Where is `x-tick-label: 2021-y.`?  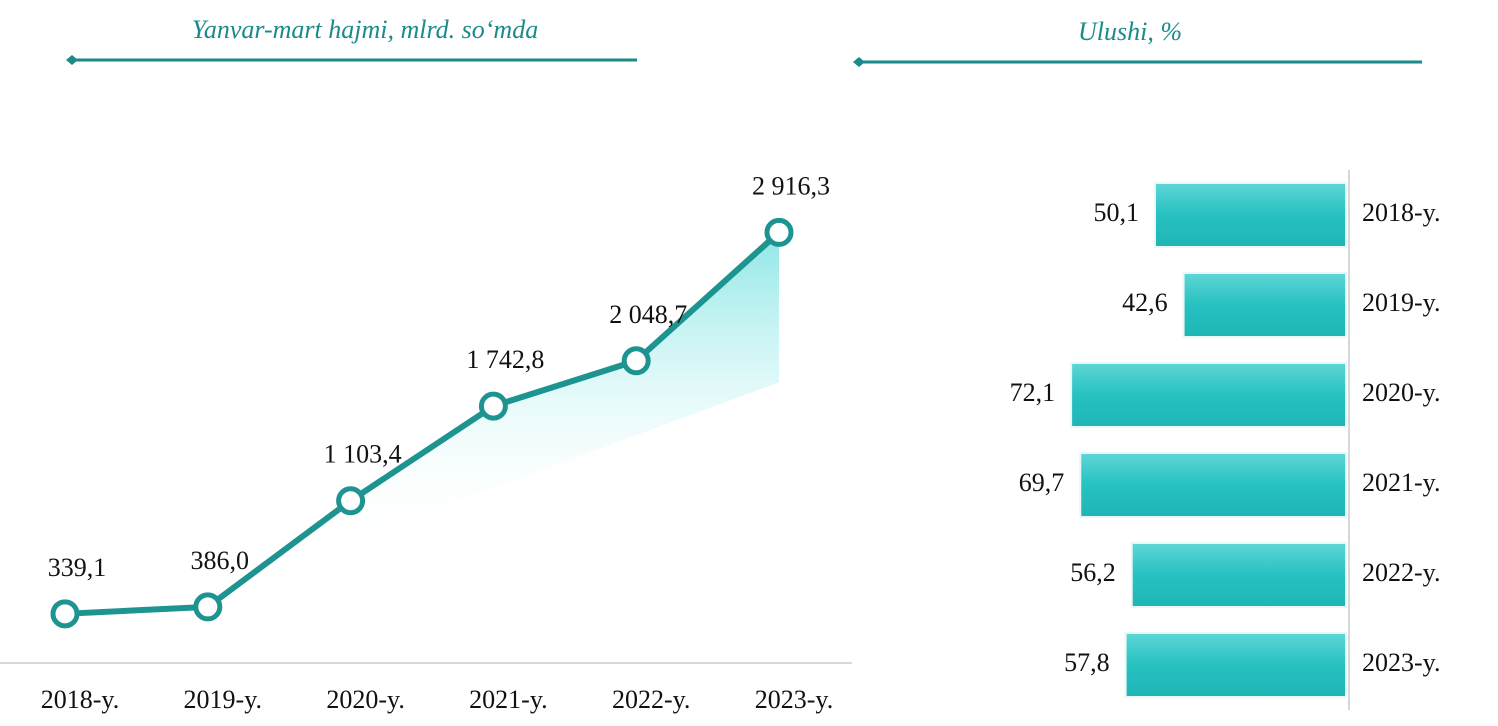 x-tick-label: 2021-y. is located at coordinates (508, 699).